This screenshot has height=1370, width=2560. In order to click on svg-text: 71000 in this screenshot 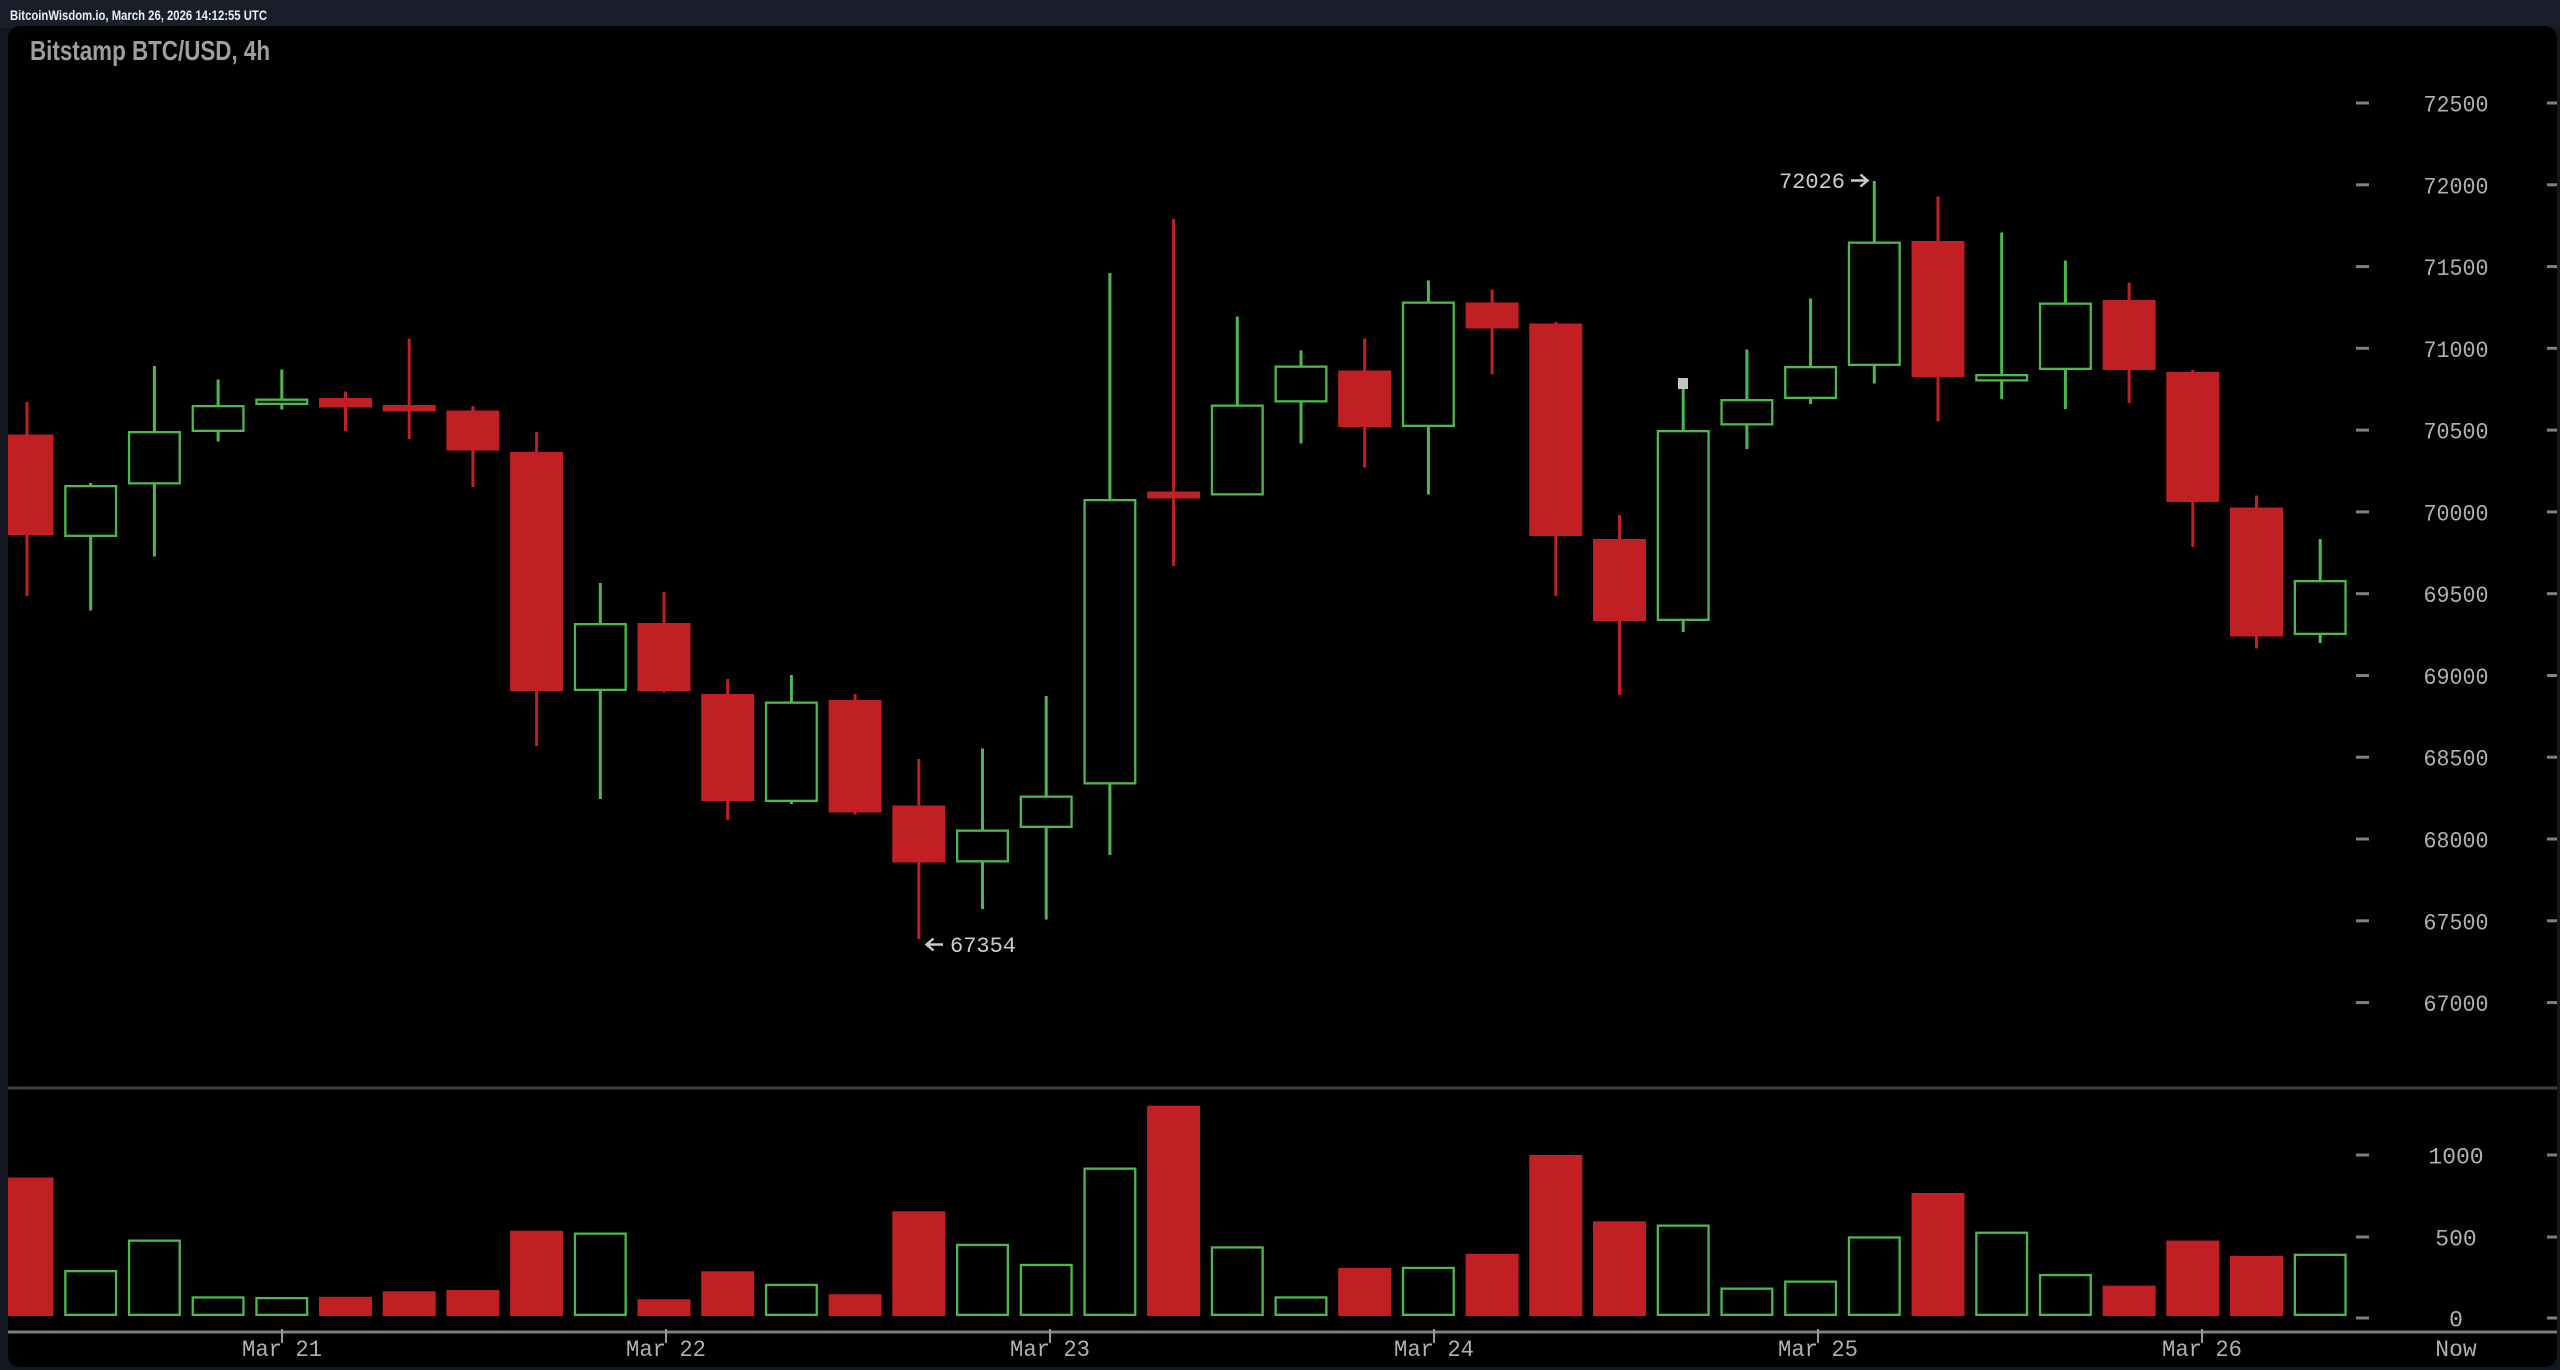, I will do `click(2456, 351)`.